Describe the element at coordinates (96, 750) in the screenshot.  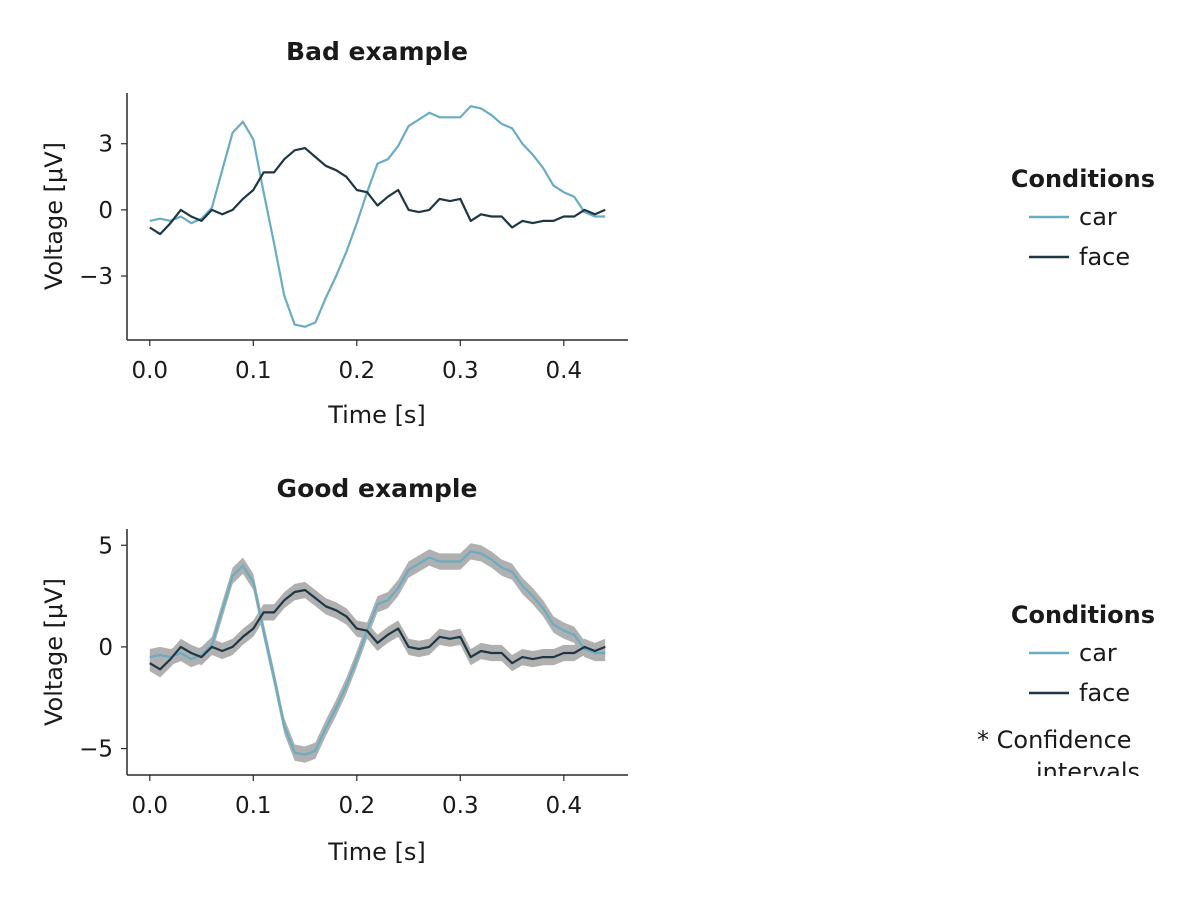
I see `y-tick-label: −5` at that location.